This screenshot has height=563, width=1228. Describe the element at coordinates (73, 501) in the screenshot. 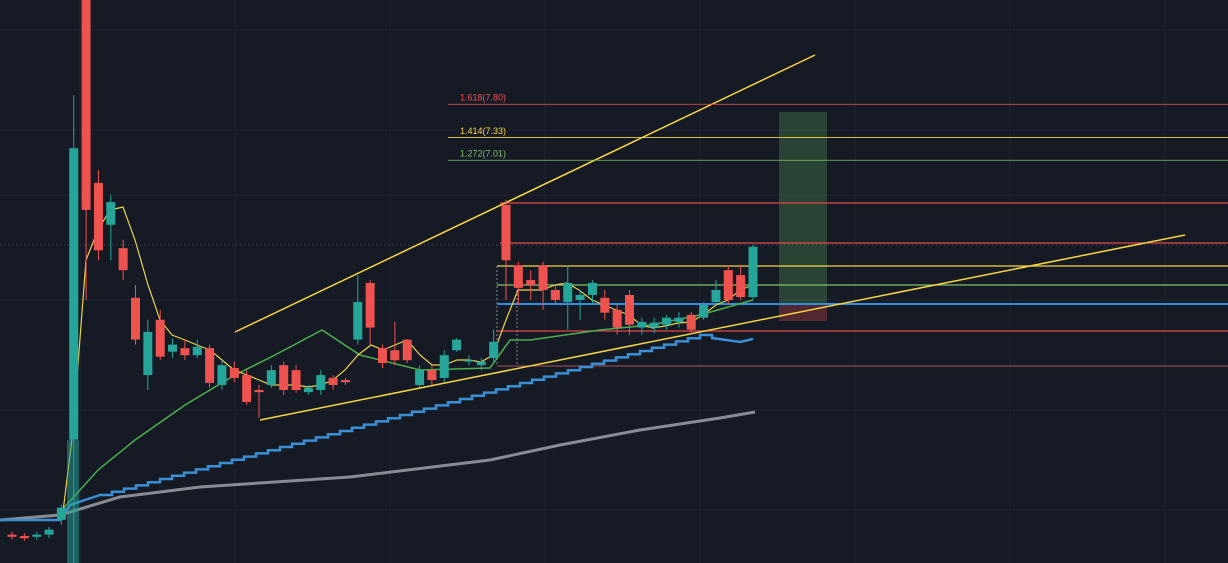

I see `volume-shade` at that location.